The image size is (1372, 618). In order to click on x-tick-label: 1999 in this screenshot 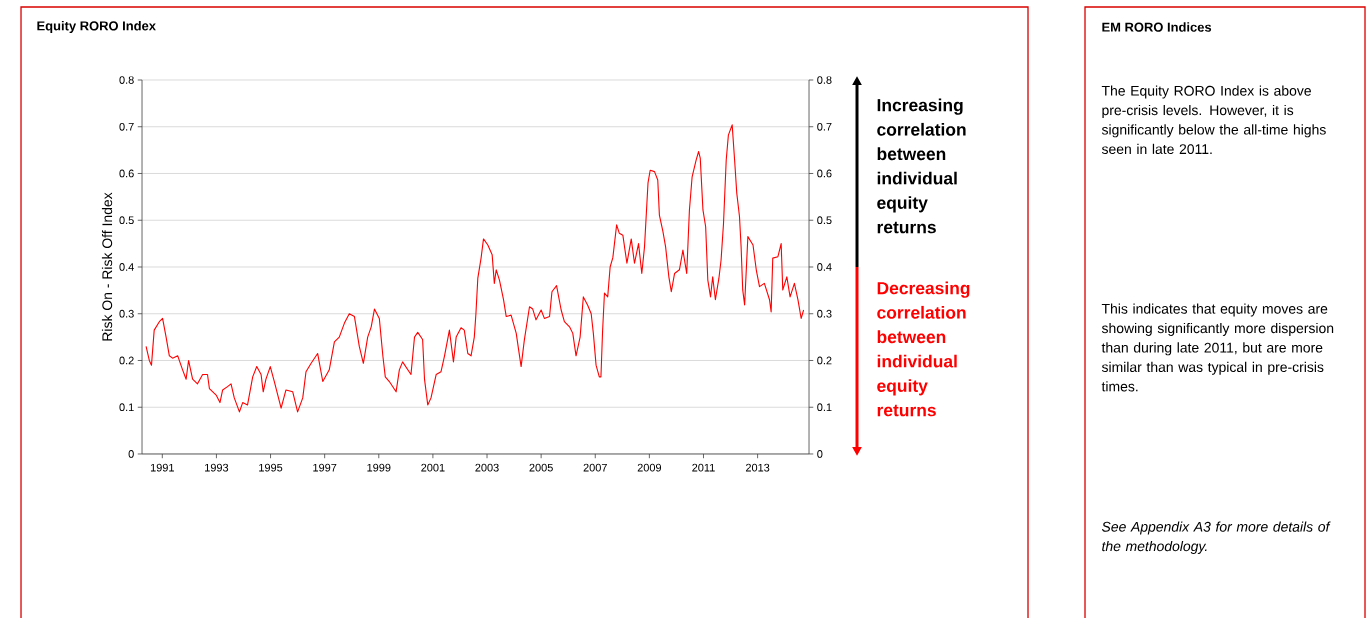, I will do `click(379, 467)`.